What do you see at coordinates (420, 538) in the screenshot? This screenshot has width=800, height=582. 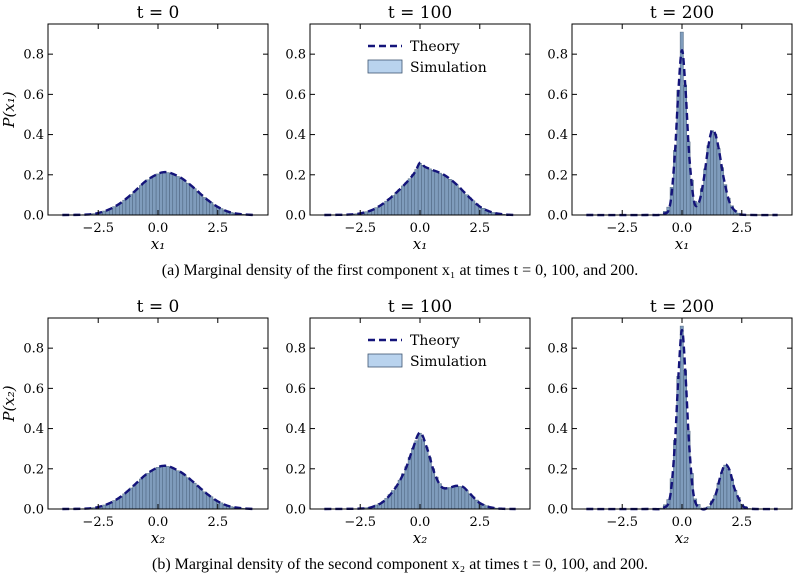 I see `x-axis-label: x₂` at bounding box center [420, 538].